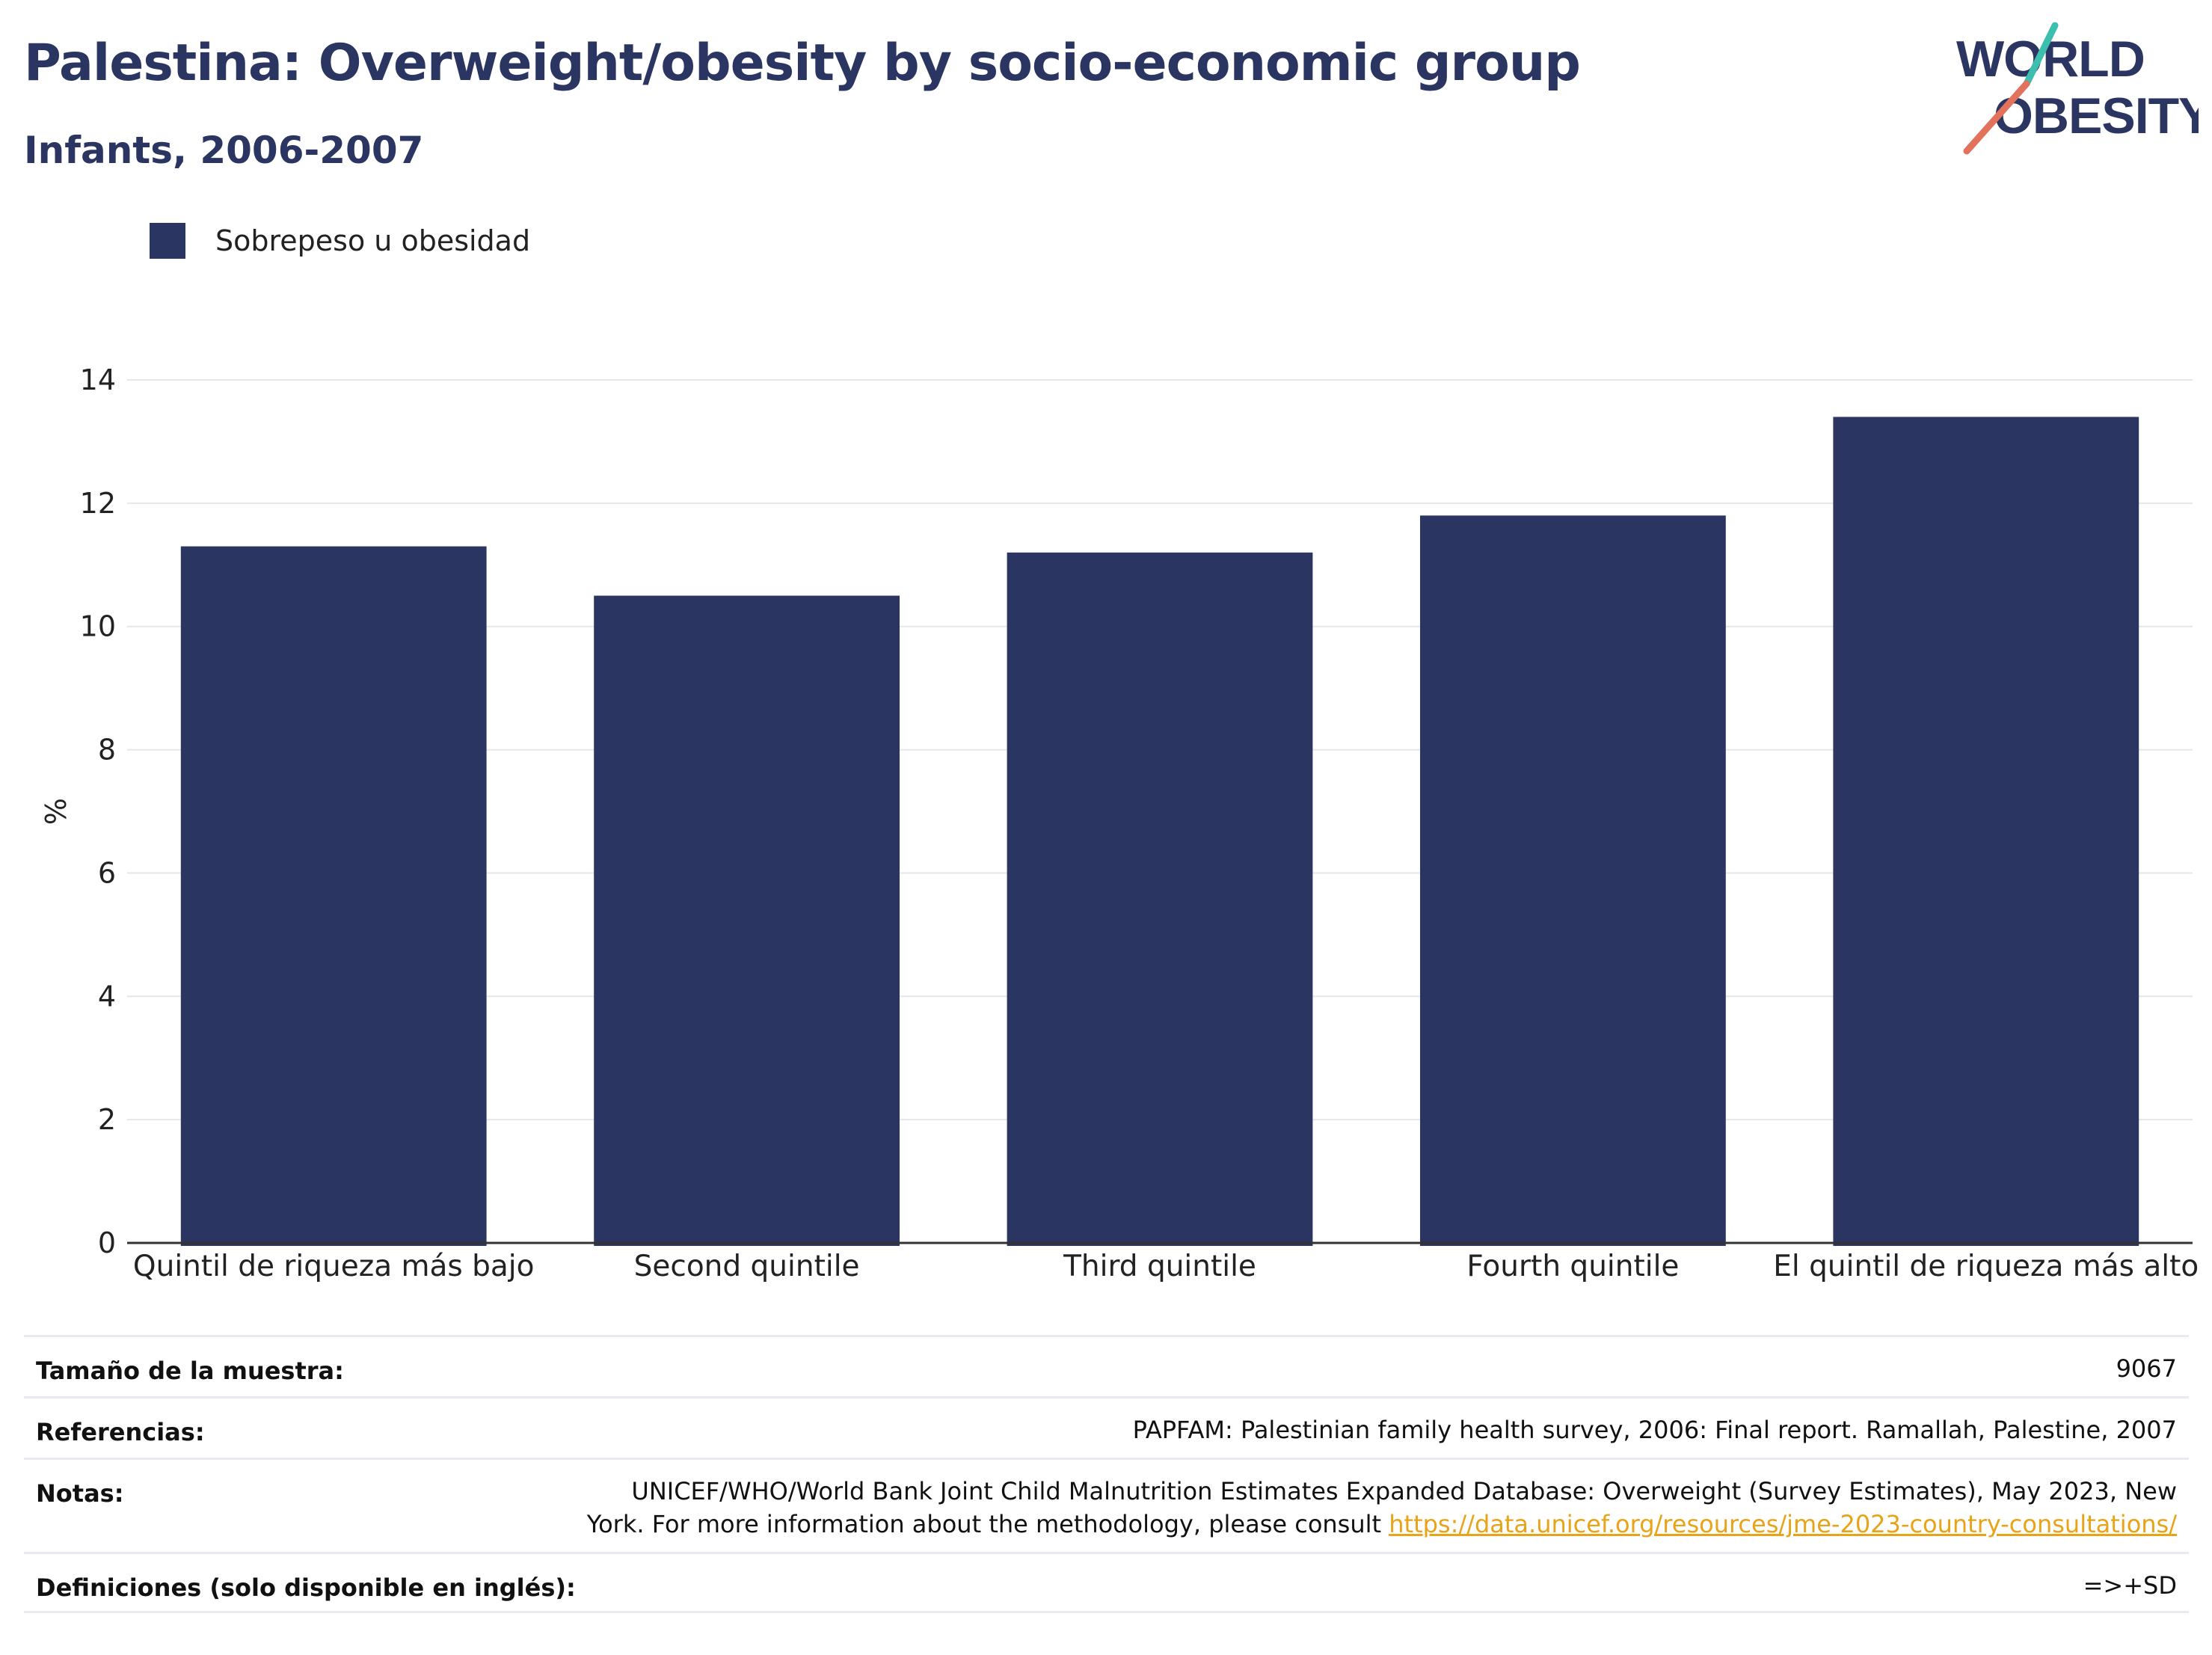  What do you see at coordinates (2146, 1368) in the screenshot?
I see `sample-size-value: 9067` at bounding box center [2146, 1368].